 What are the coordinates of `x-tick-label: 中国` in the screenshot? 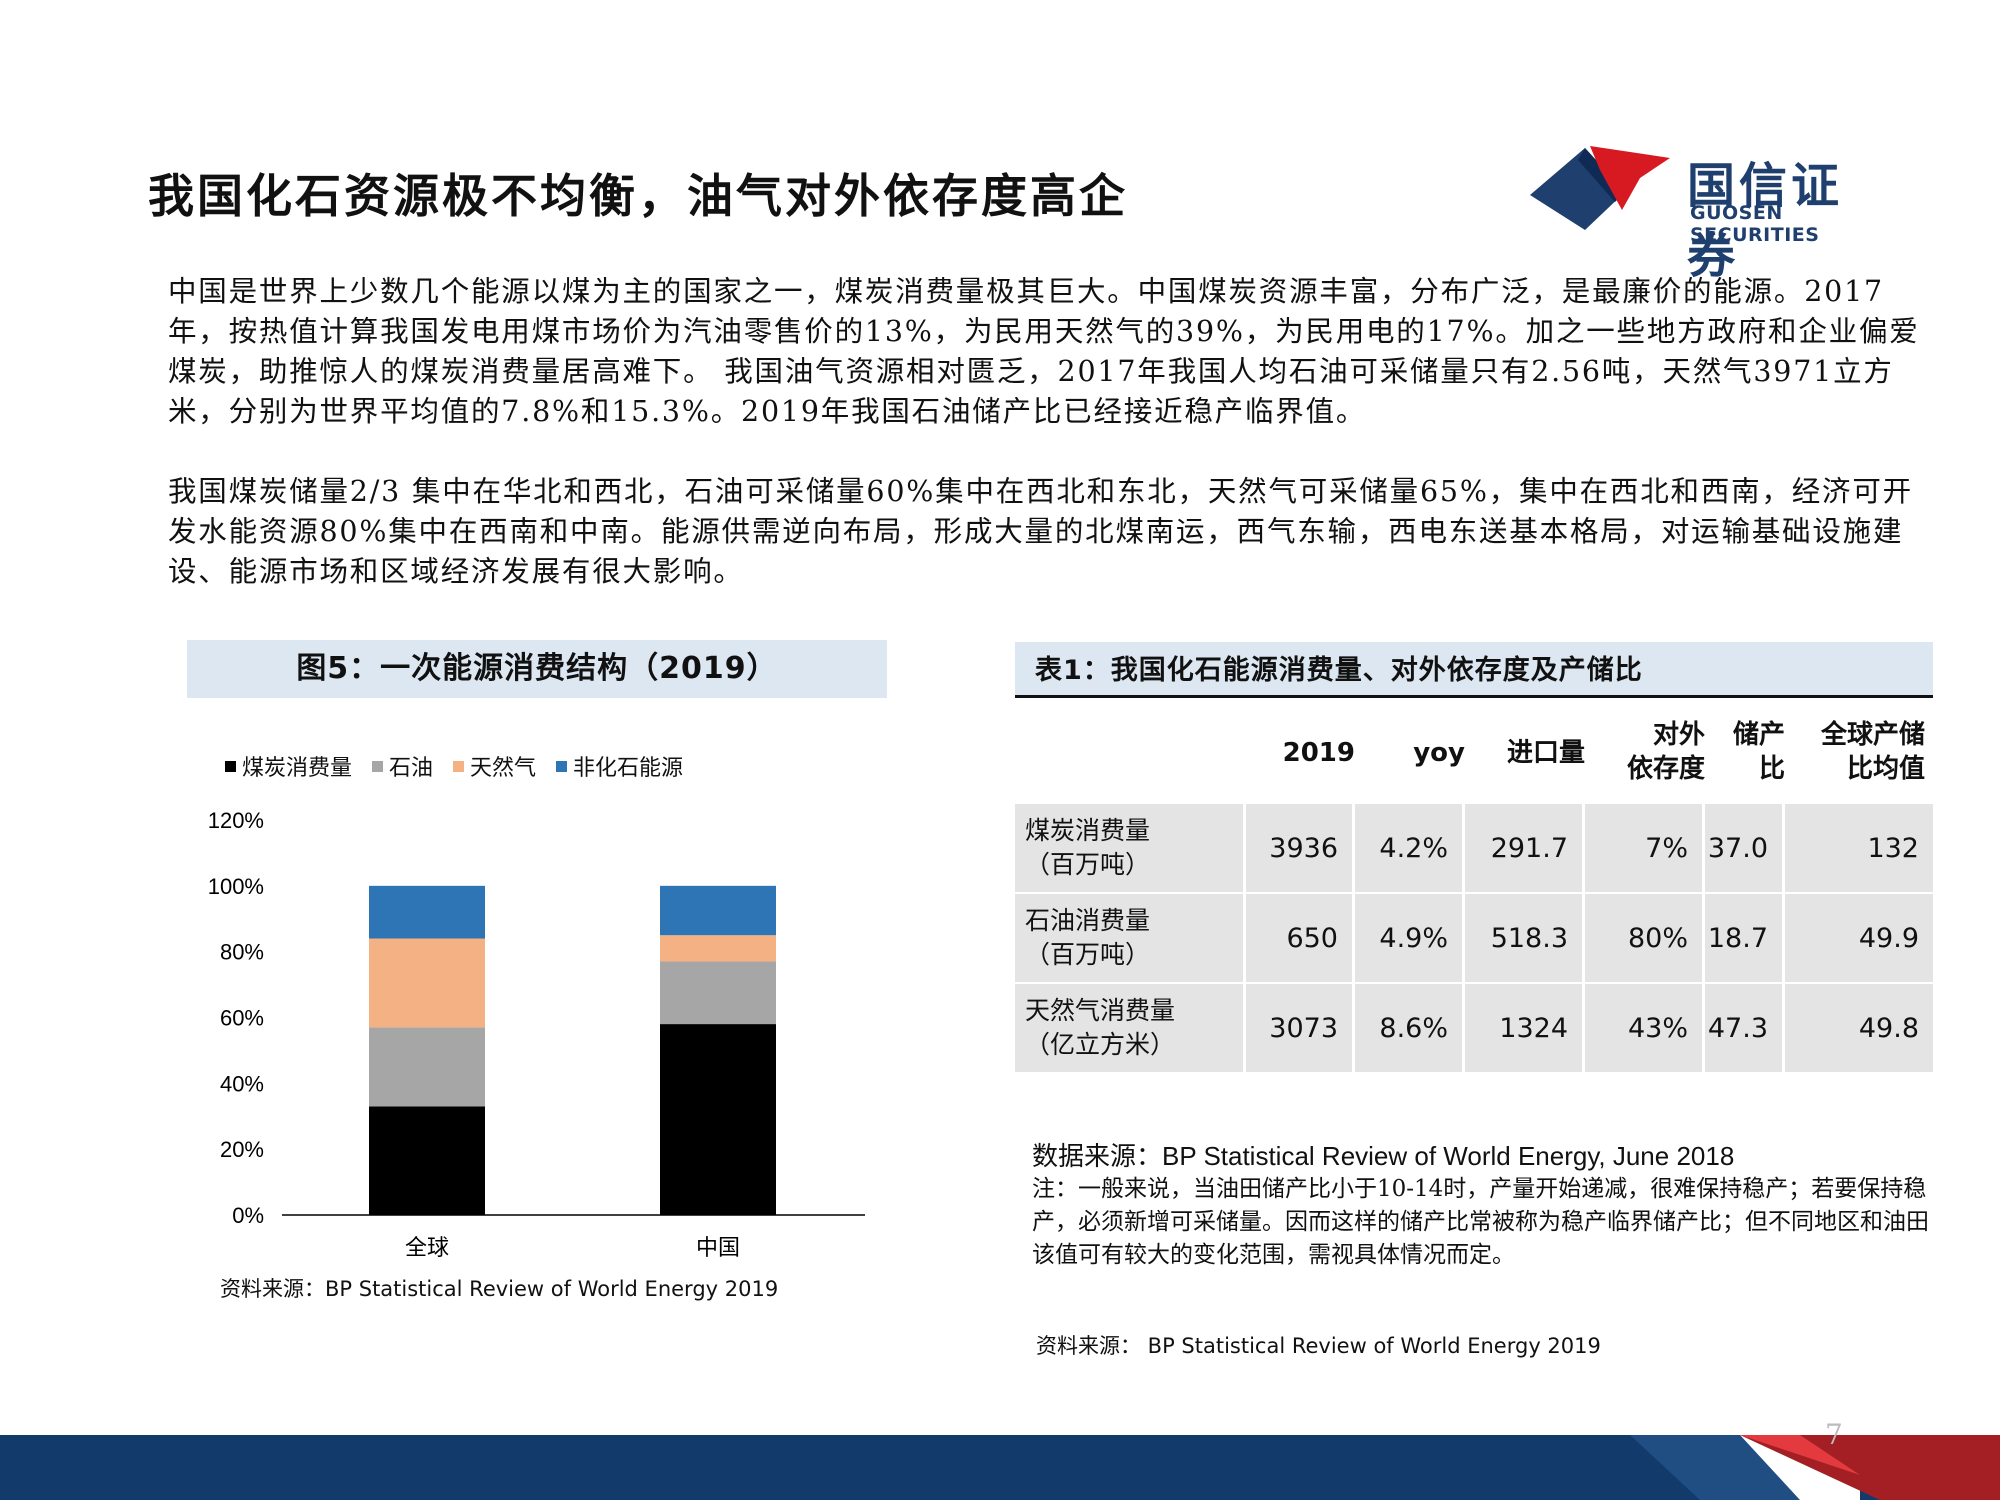 It's located at (718, 1248).